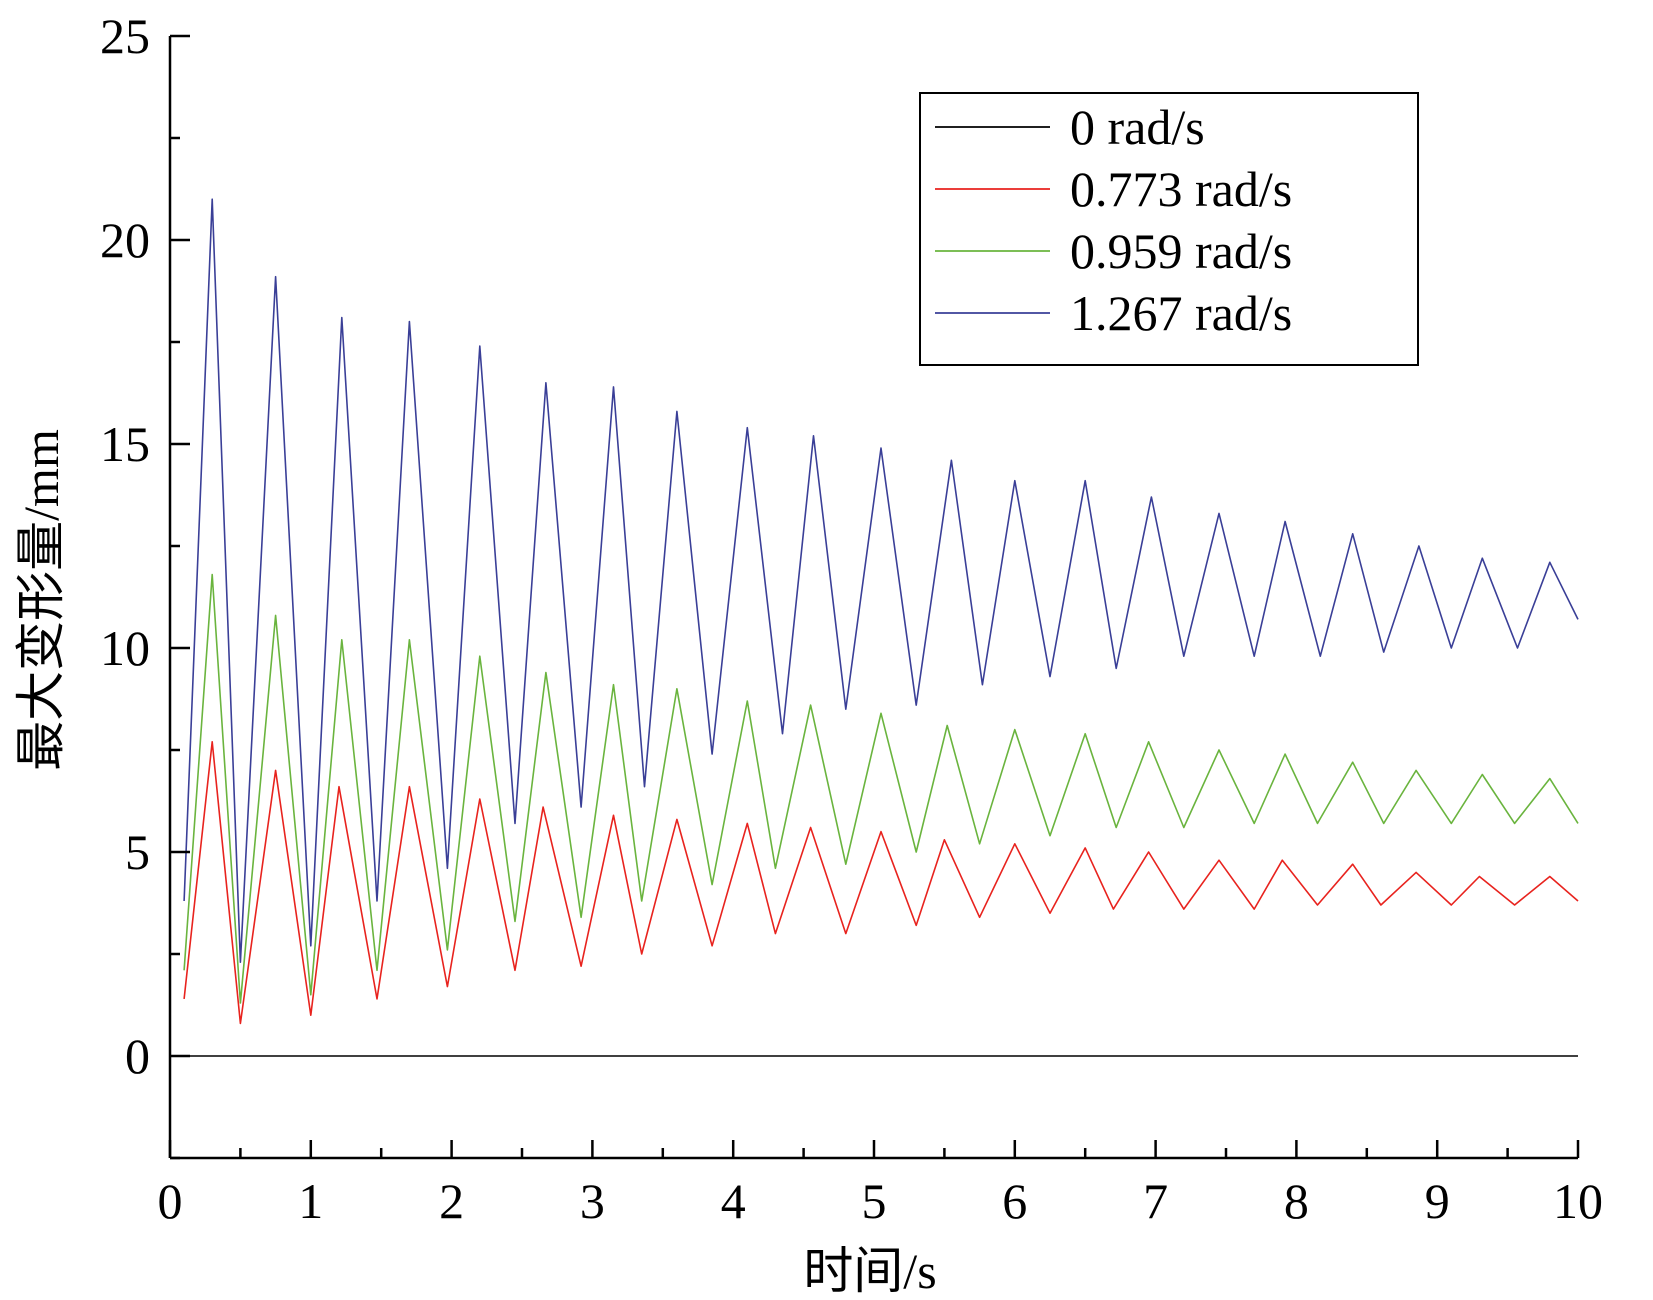 This screenshot has width=1653, height=1300. I want to click on x-axis-ticks: 0 1 2 3 4 5 6 7 8 9 10, so click(880, 1184).